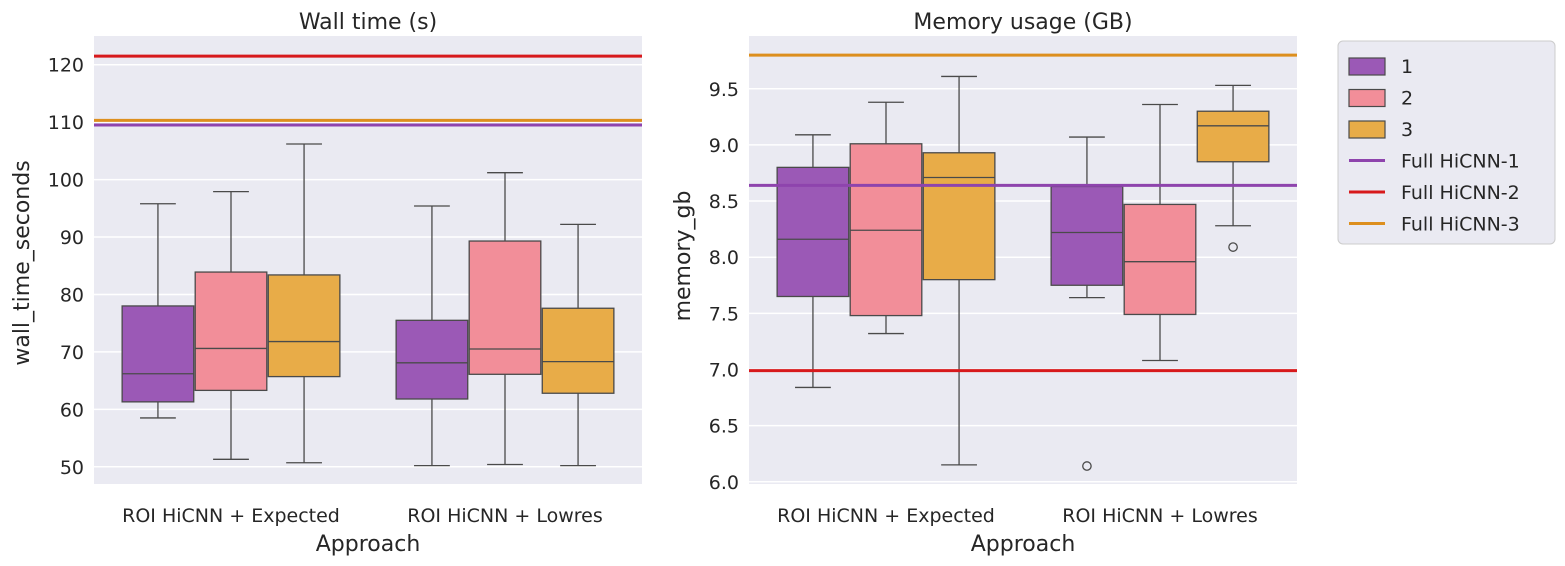 The width and height of the screenshot is (1565, 566). What do you see at coordinates (72, 295) in the screenshot?
I see `y-tick-label: 80` at bounding box center [72, 295].